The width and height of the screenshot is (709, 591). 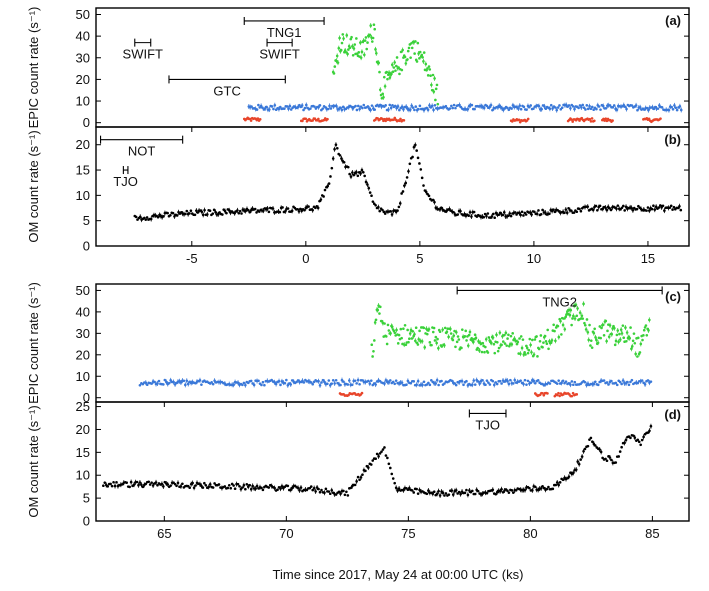 What do you see at coordinates (86, 521) in the screenshot?
I see `y-tick-label: 0` at bounding box center [86, 521].